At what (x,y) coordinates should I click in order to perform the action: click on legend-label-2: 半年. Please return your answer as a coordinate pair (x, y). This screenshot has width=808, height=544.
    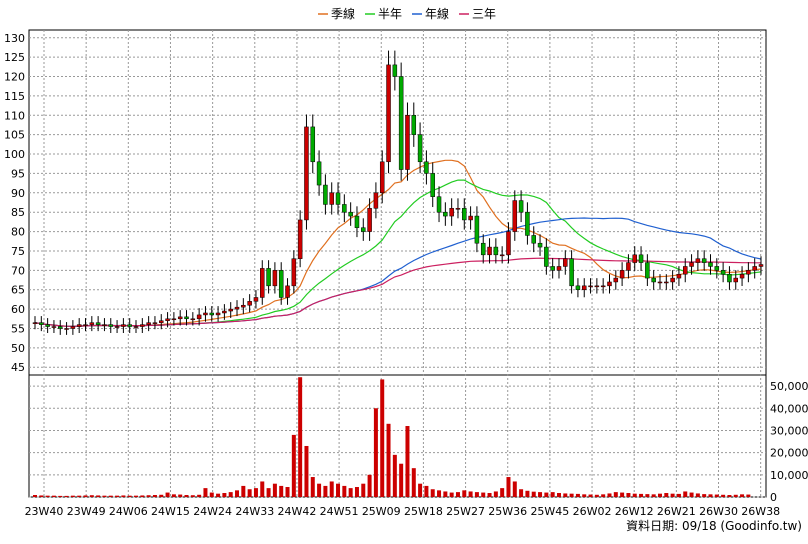
    Looking at the image, I should click on (390, 14).